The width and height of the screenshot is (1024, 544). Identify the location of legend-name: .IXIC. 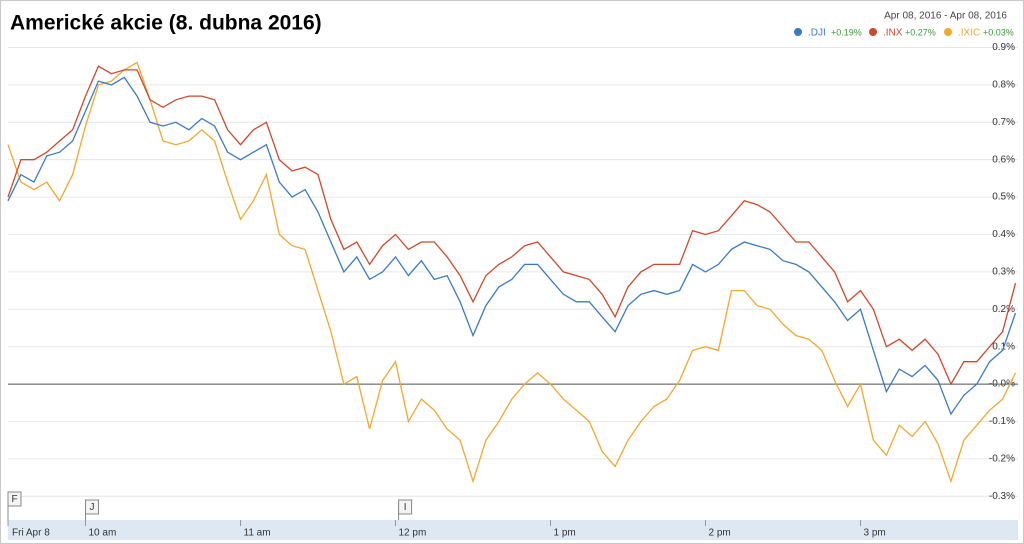
(969, 33).